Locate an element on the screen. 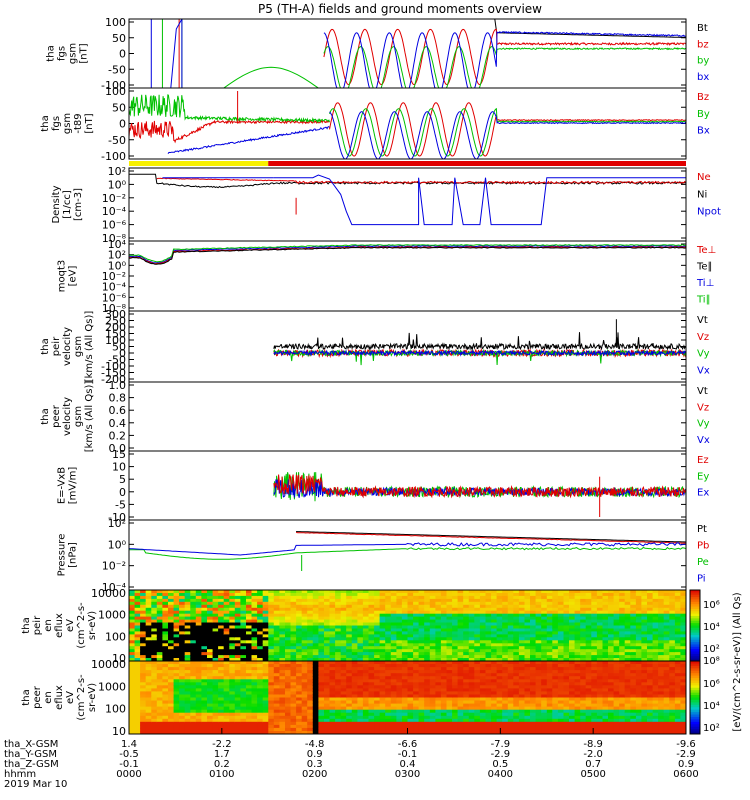 The height and width of the screenshot is (800, 750). y-label-line: gsm is located at coordinates (73, 53).